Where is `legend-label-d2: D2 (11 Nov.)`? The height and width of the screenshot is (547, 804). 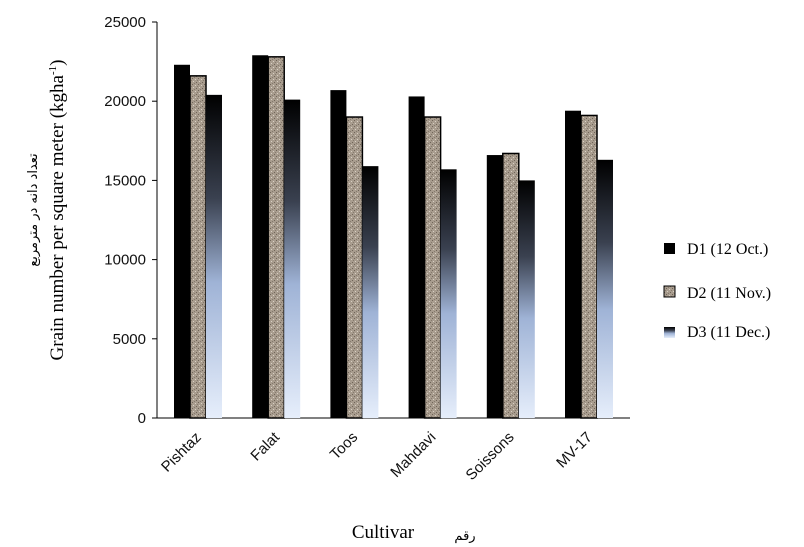 legend-label-d2: D2 (11 Nov.) is located at coordinates (729, 293).